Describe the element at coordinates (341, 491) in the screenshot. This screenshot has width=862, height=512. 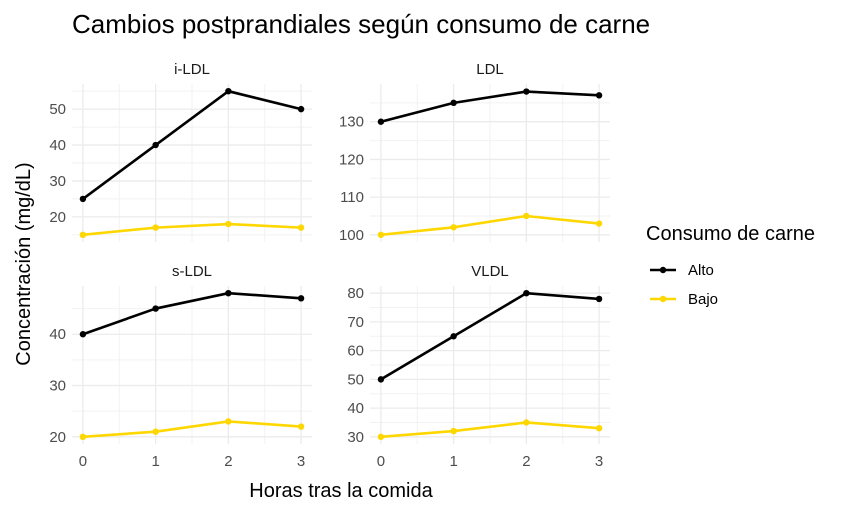
I see `x-axis-title: Horas tras la comida` at that location.